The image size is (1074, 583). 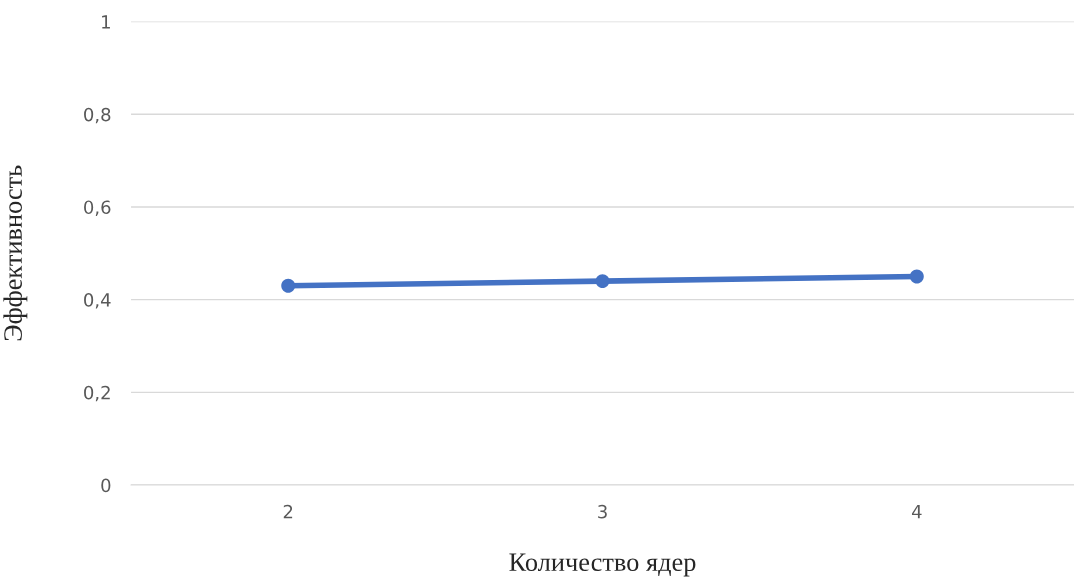 I want to click on y-axis-title: Эффективность, so click(x=15, y=253).